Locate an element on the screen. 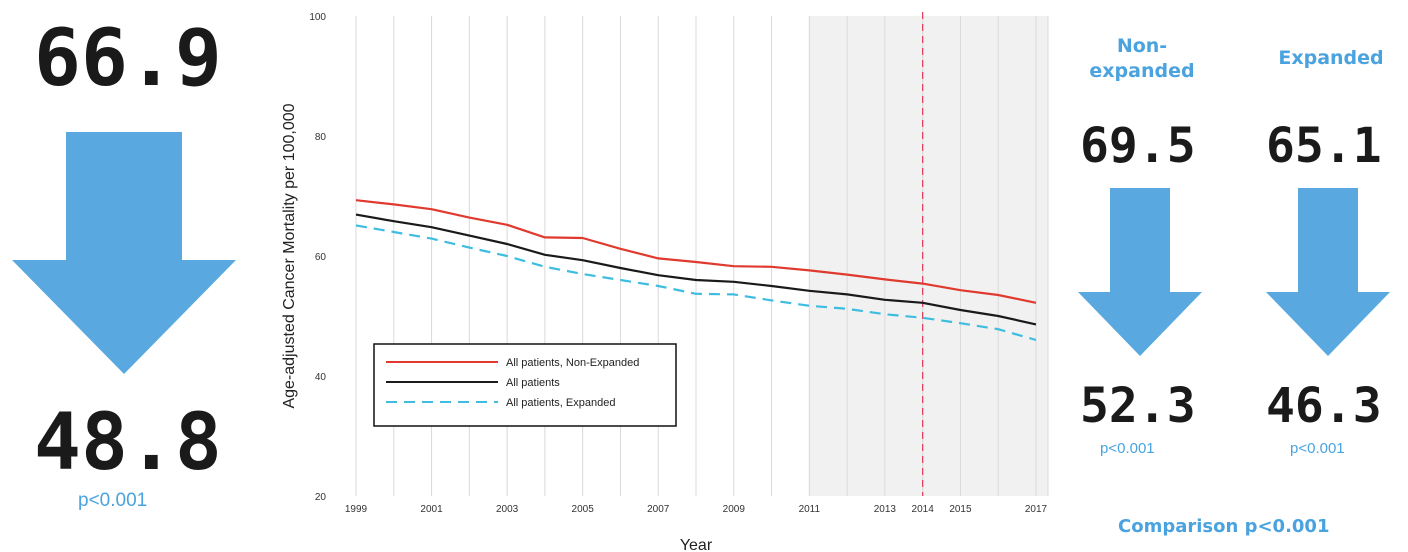 This screenshot has width=1408, height=552. non-expanded-start-value: 69.5 is located at coordinates (1138, 146).